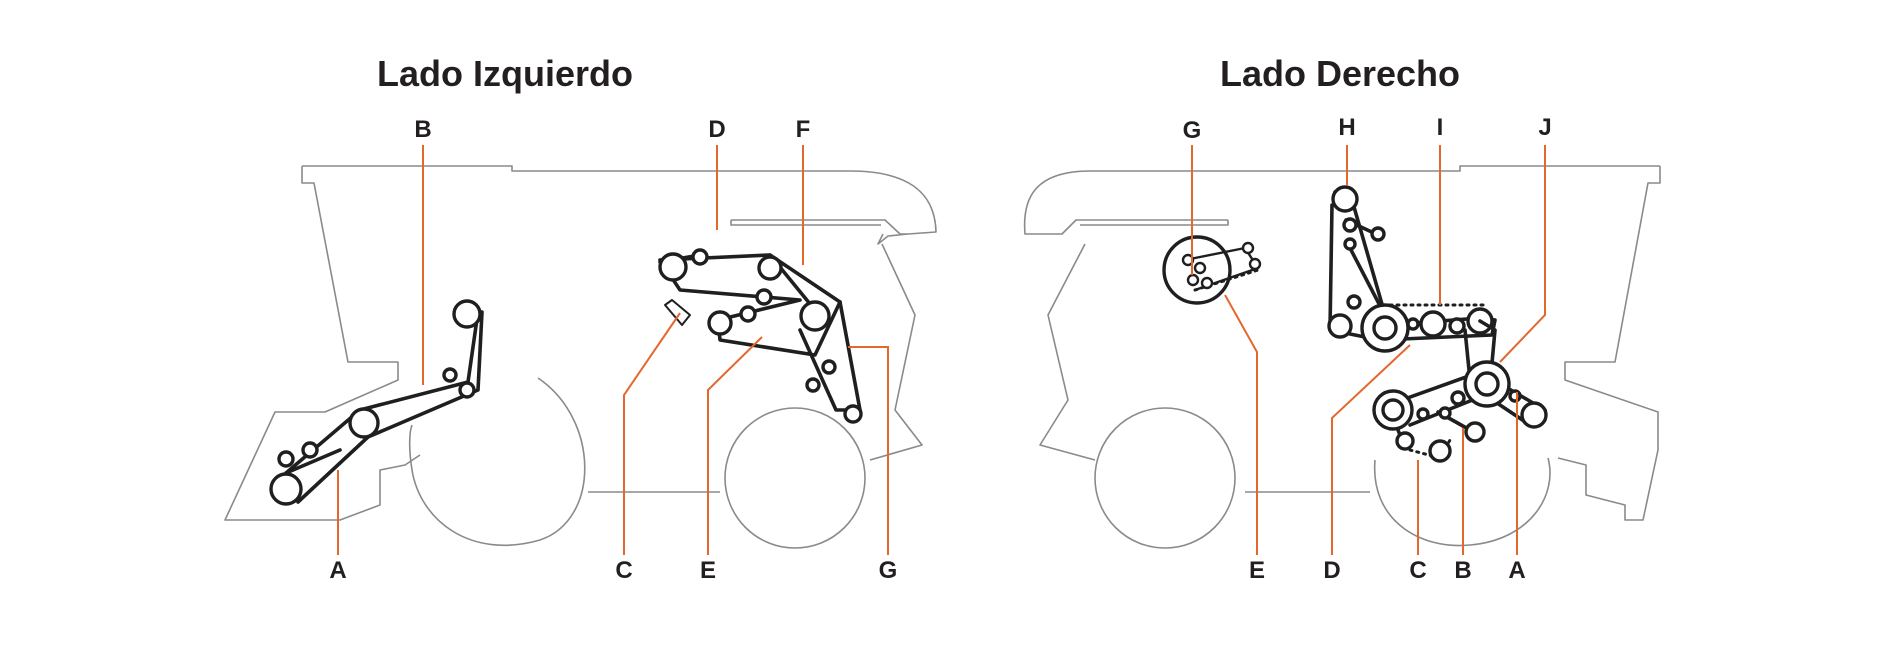 This screenshot has height=650, width=1880. I want to click on right-label-h: H, so click(1346, 127).